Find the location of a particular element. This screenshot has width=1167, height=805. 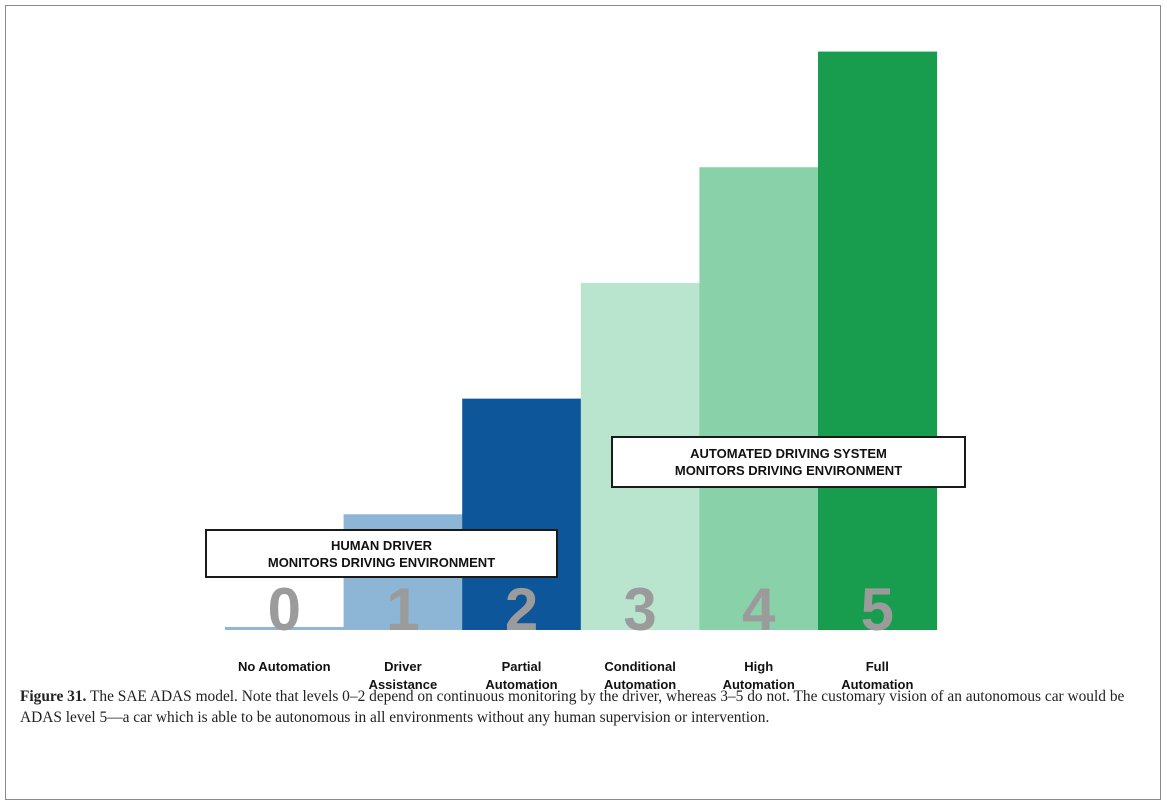

level-numeral-4: 4 is located at coordinates (759, 609).